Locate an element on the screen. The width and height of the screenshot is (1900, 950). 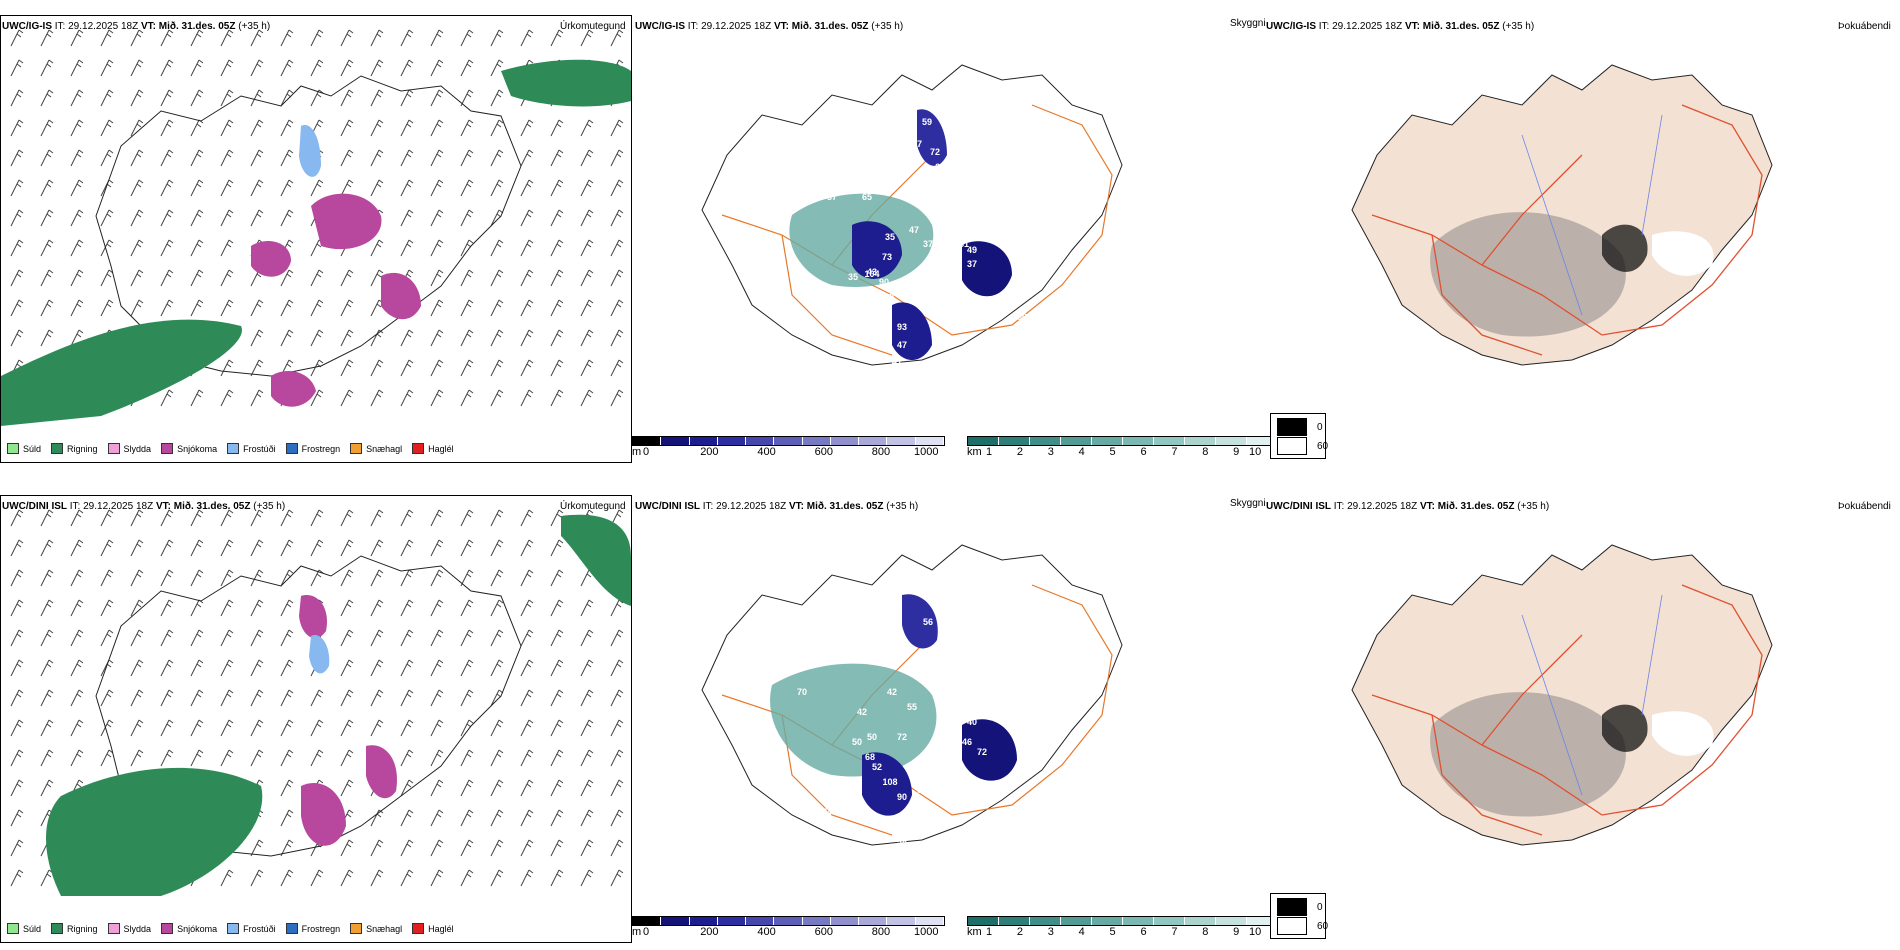
iceland-land is located at coordinates (1562, 695).